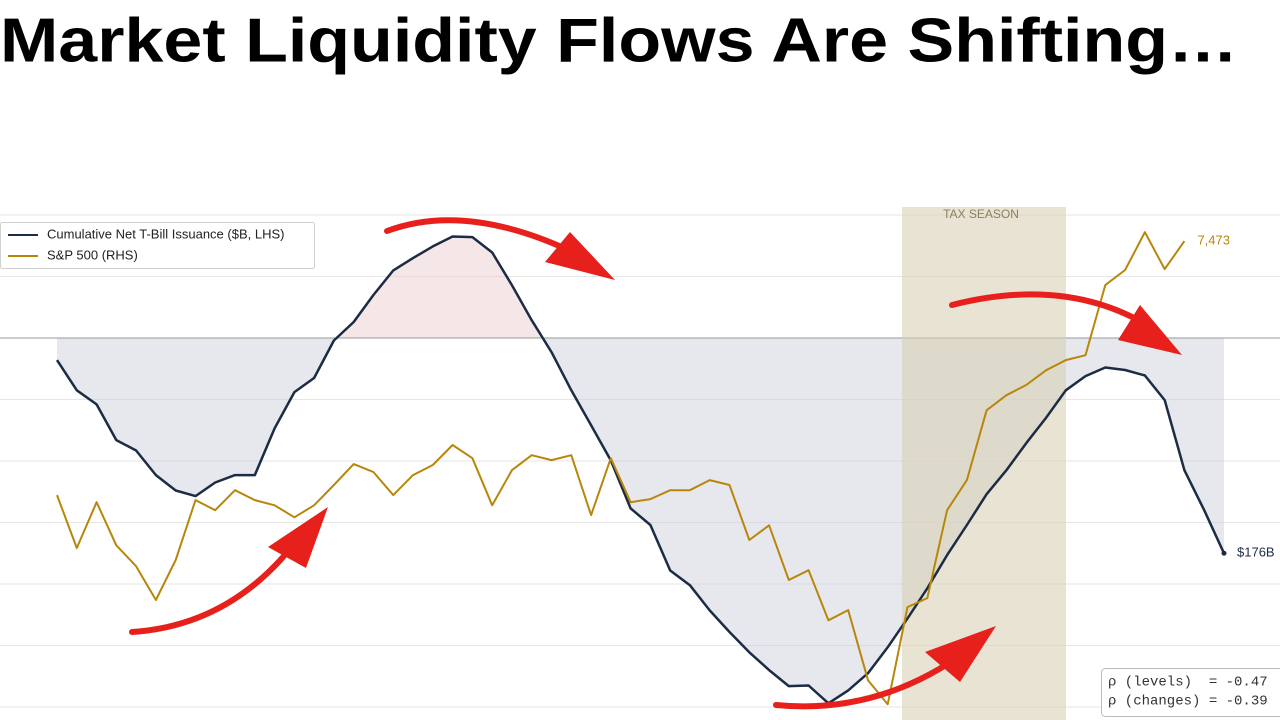 The height and width of the screenshot is (720, 1280). What do you see at coordinates (1213, 240) in the screenshot?
I see `end-label: 7,473` at bounding box center [1213, 240].